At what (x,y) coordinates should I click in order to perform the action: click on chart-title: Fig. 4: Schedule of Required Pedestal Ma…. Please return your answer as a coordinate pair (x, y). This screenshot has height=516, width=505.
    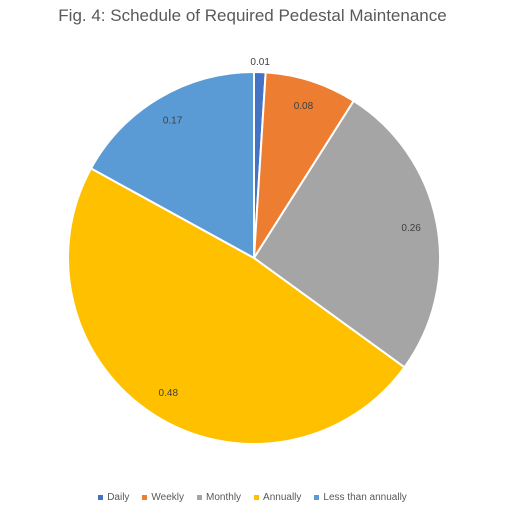
    Looking at the image, I should click on (252, 15).